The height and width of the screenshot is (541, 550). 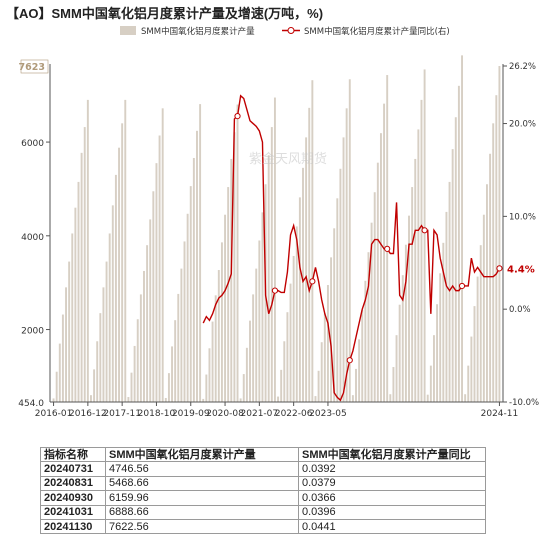 What do you see at coordinates (291, 30) in the screenshot?
I see `legend-line-marker` at bounding box center [291, 30].